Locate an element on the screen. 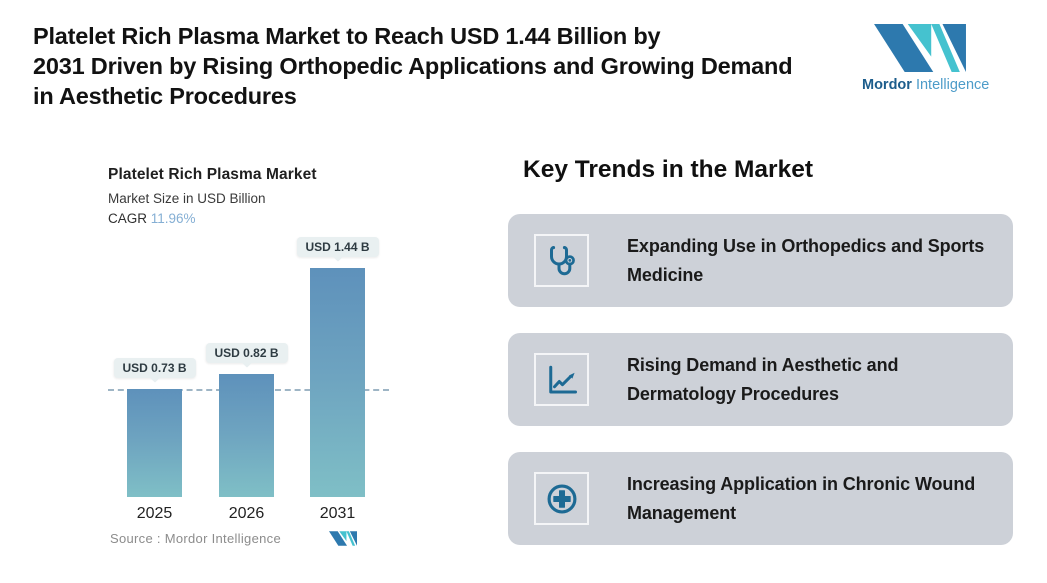  bar-value-label: USD 0.73 B is located at coordinates (154, 368).